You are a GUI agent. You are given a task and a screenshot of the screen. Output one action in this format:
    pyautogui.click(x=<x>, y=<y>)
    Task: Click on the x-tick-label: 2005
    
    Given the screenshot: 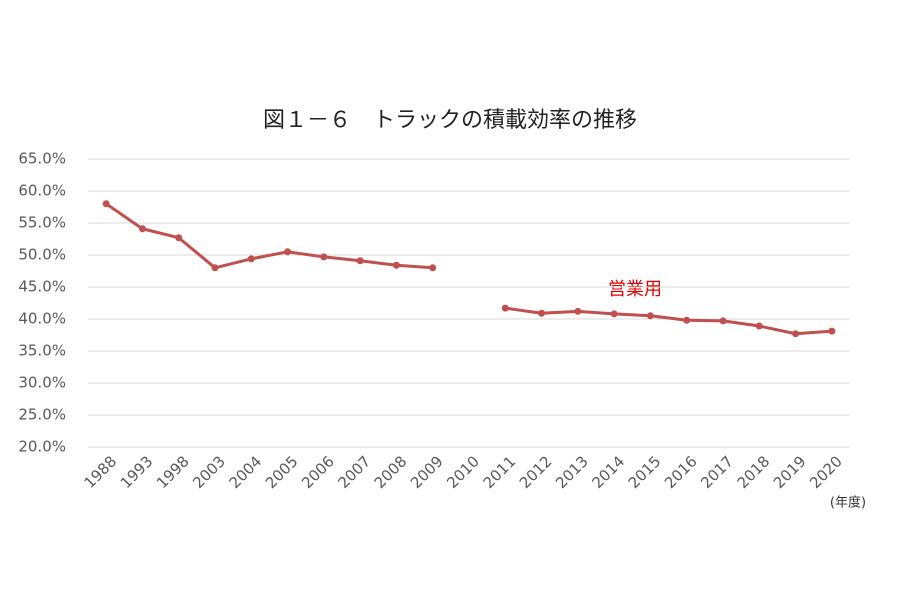 What is the action you would take?
    pyautogui.click(x=282, y=472)
    